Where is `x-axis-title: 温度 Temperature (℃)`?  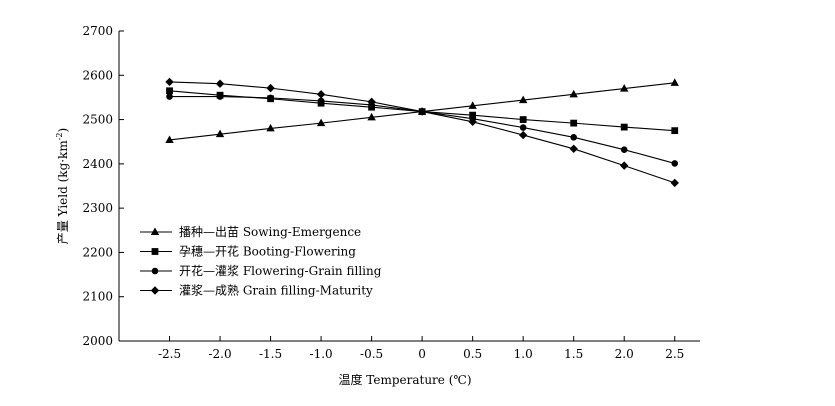
x-axis-title: 温度 Temperature (℃) is located at coordinates (404, 379).